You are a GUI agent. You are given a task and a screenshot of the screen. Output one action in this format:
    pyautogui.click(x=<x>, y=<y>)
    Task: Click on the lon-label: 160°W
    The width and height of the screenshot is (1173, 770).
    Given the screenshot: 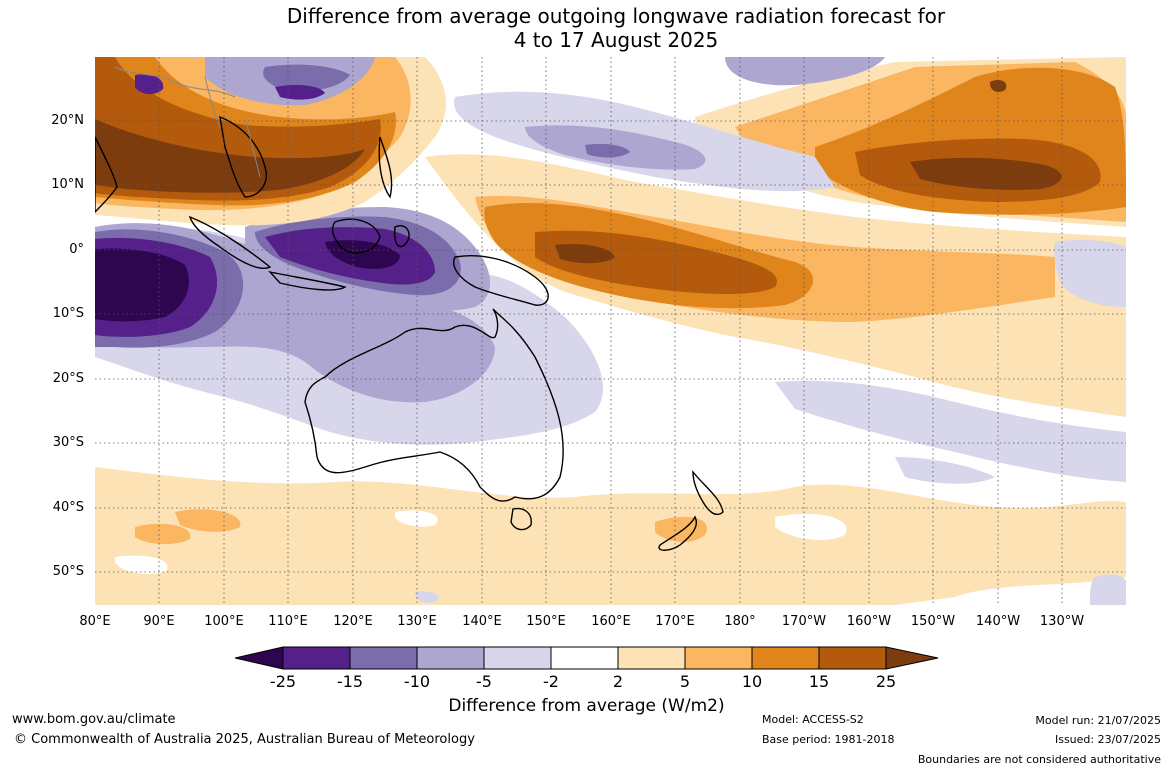 What is the action you would take?
    pyautogui.click(x=869, y=621)
    